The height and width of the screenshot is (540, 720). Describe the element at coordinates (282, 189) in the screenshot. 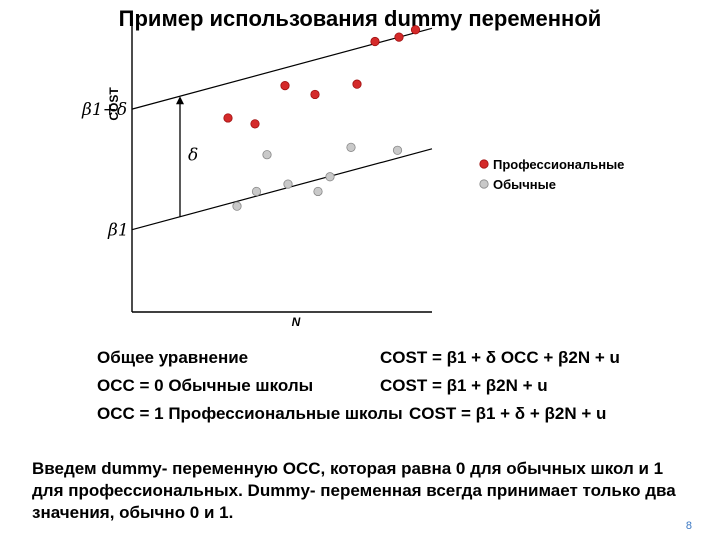

I see `regression-line-lower` at that location.